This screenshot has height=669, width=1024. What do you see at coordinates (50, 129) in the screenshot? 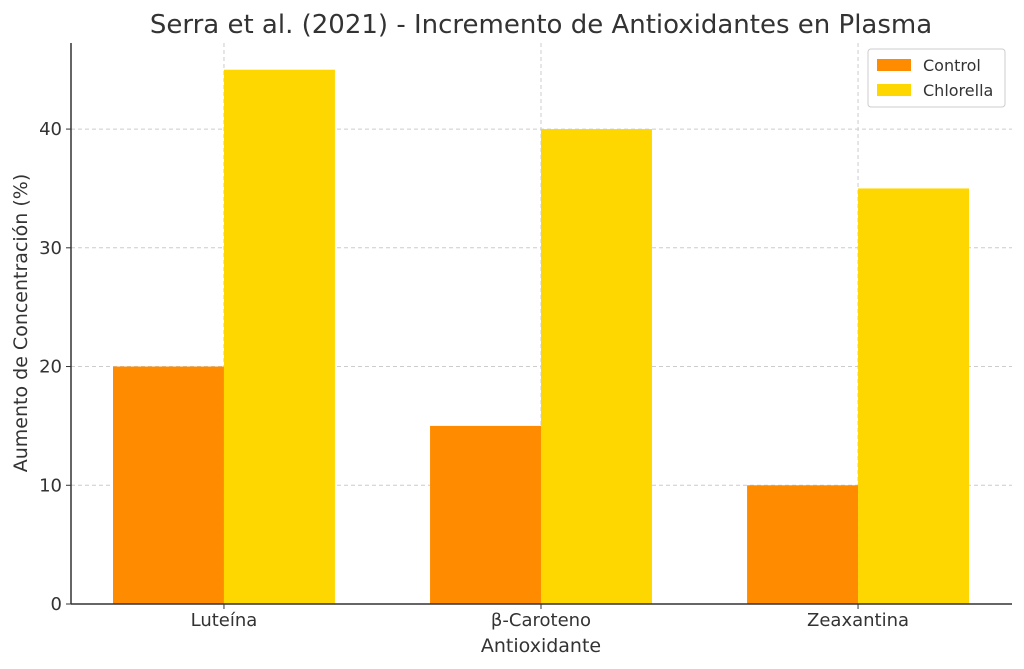
I see `y-tick-label: 40` at bounding box center [50, 129].